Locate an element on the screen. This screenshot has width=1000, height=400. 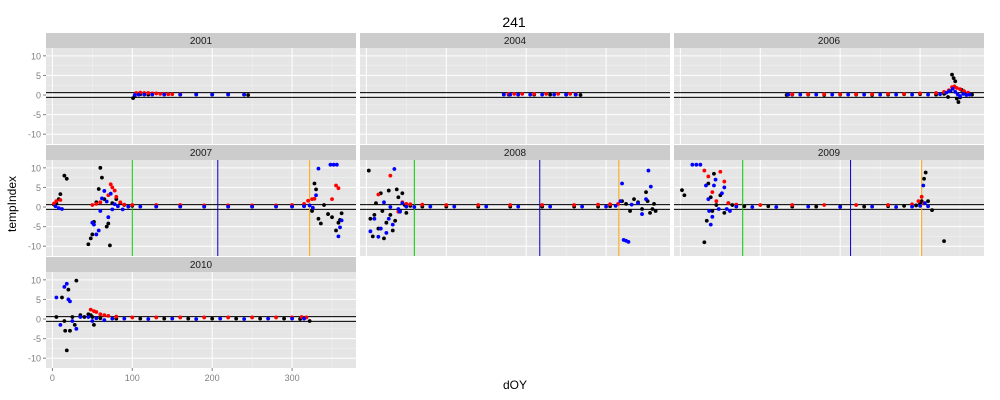
x-tick-label: 300 is located at coordinates (292, 378).